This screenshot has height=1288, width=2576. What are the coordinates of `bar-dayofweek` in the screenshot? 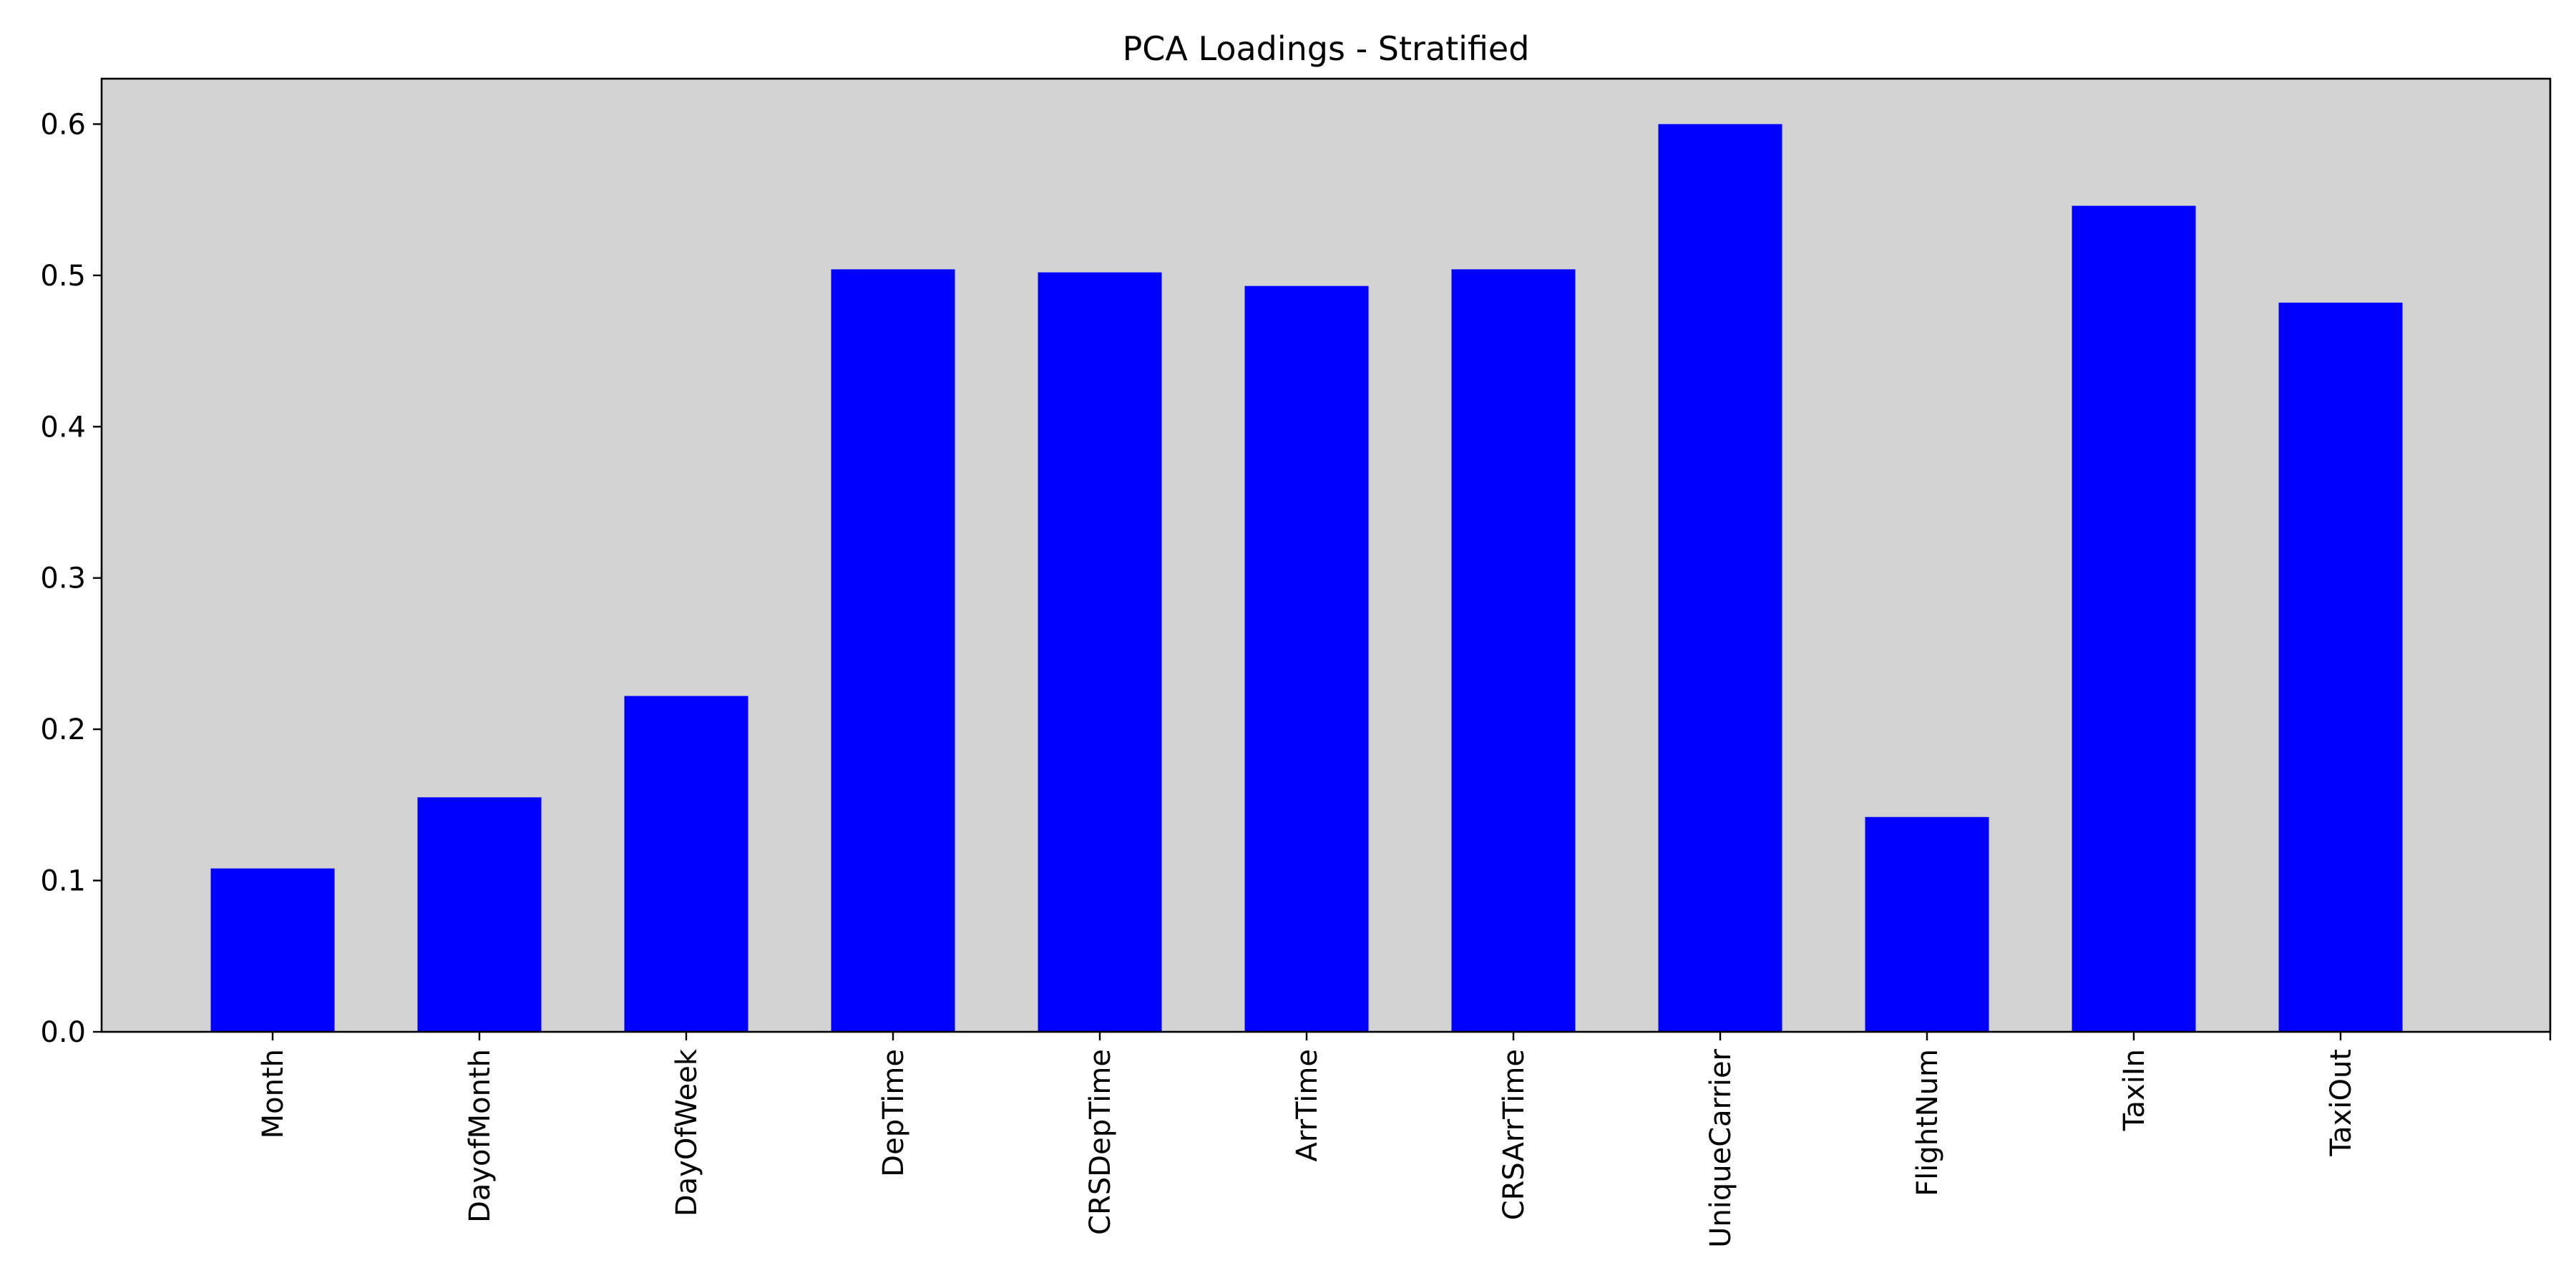 It's located at (686, 864).